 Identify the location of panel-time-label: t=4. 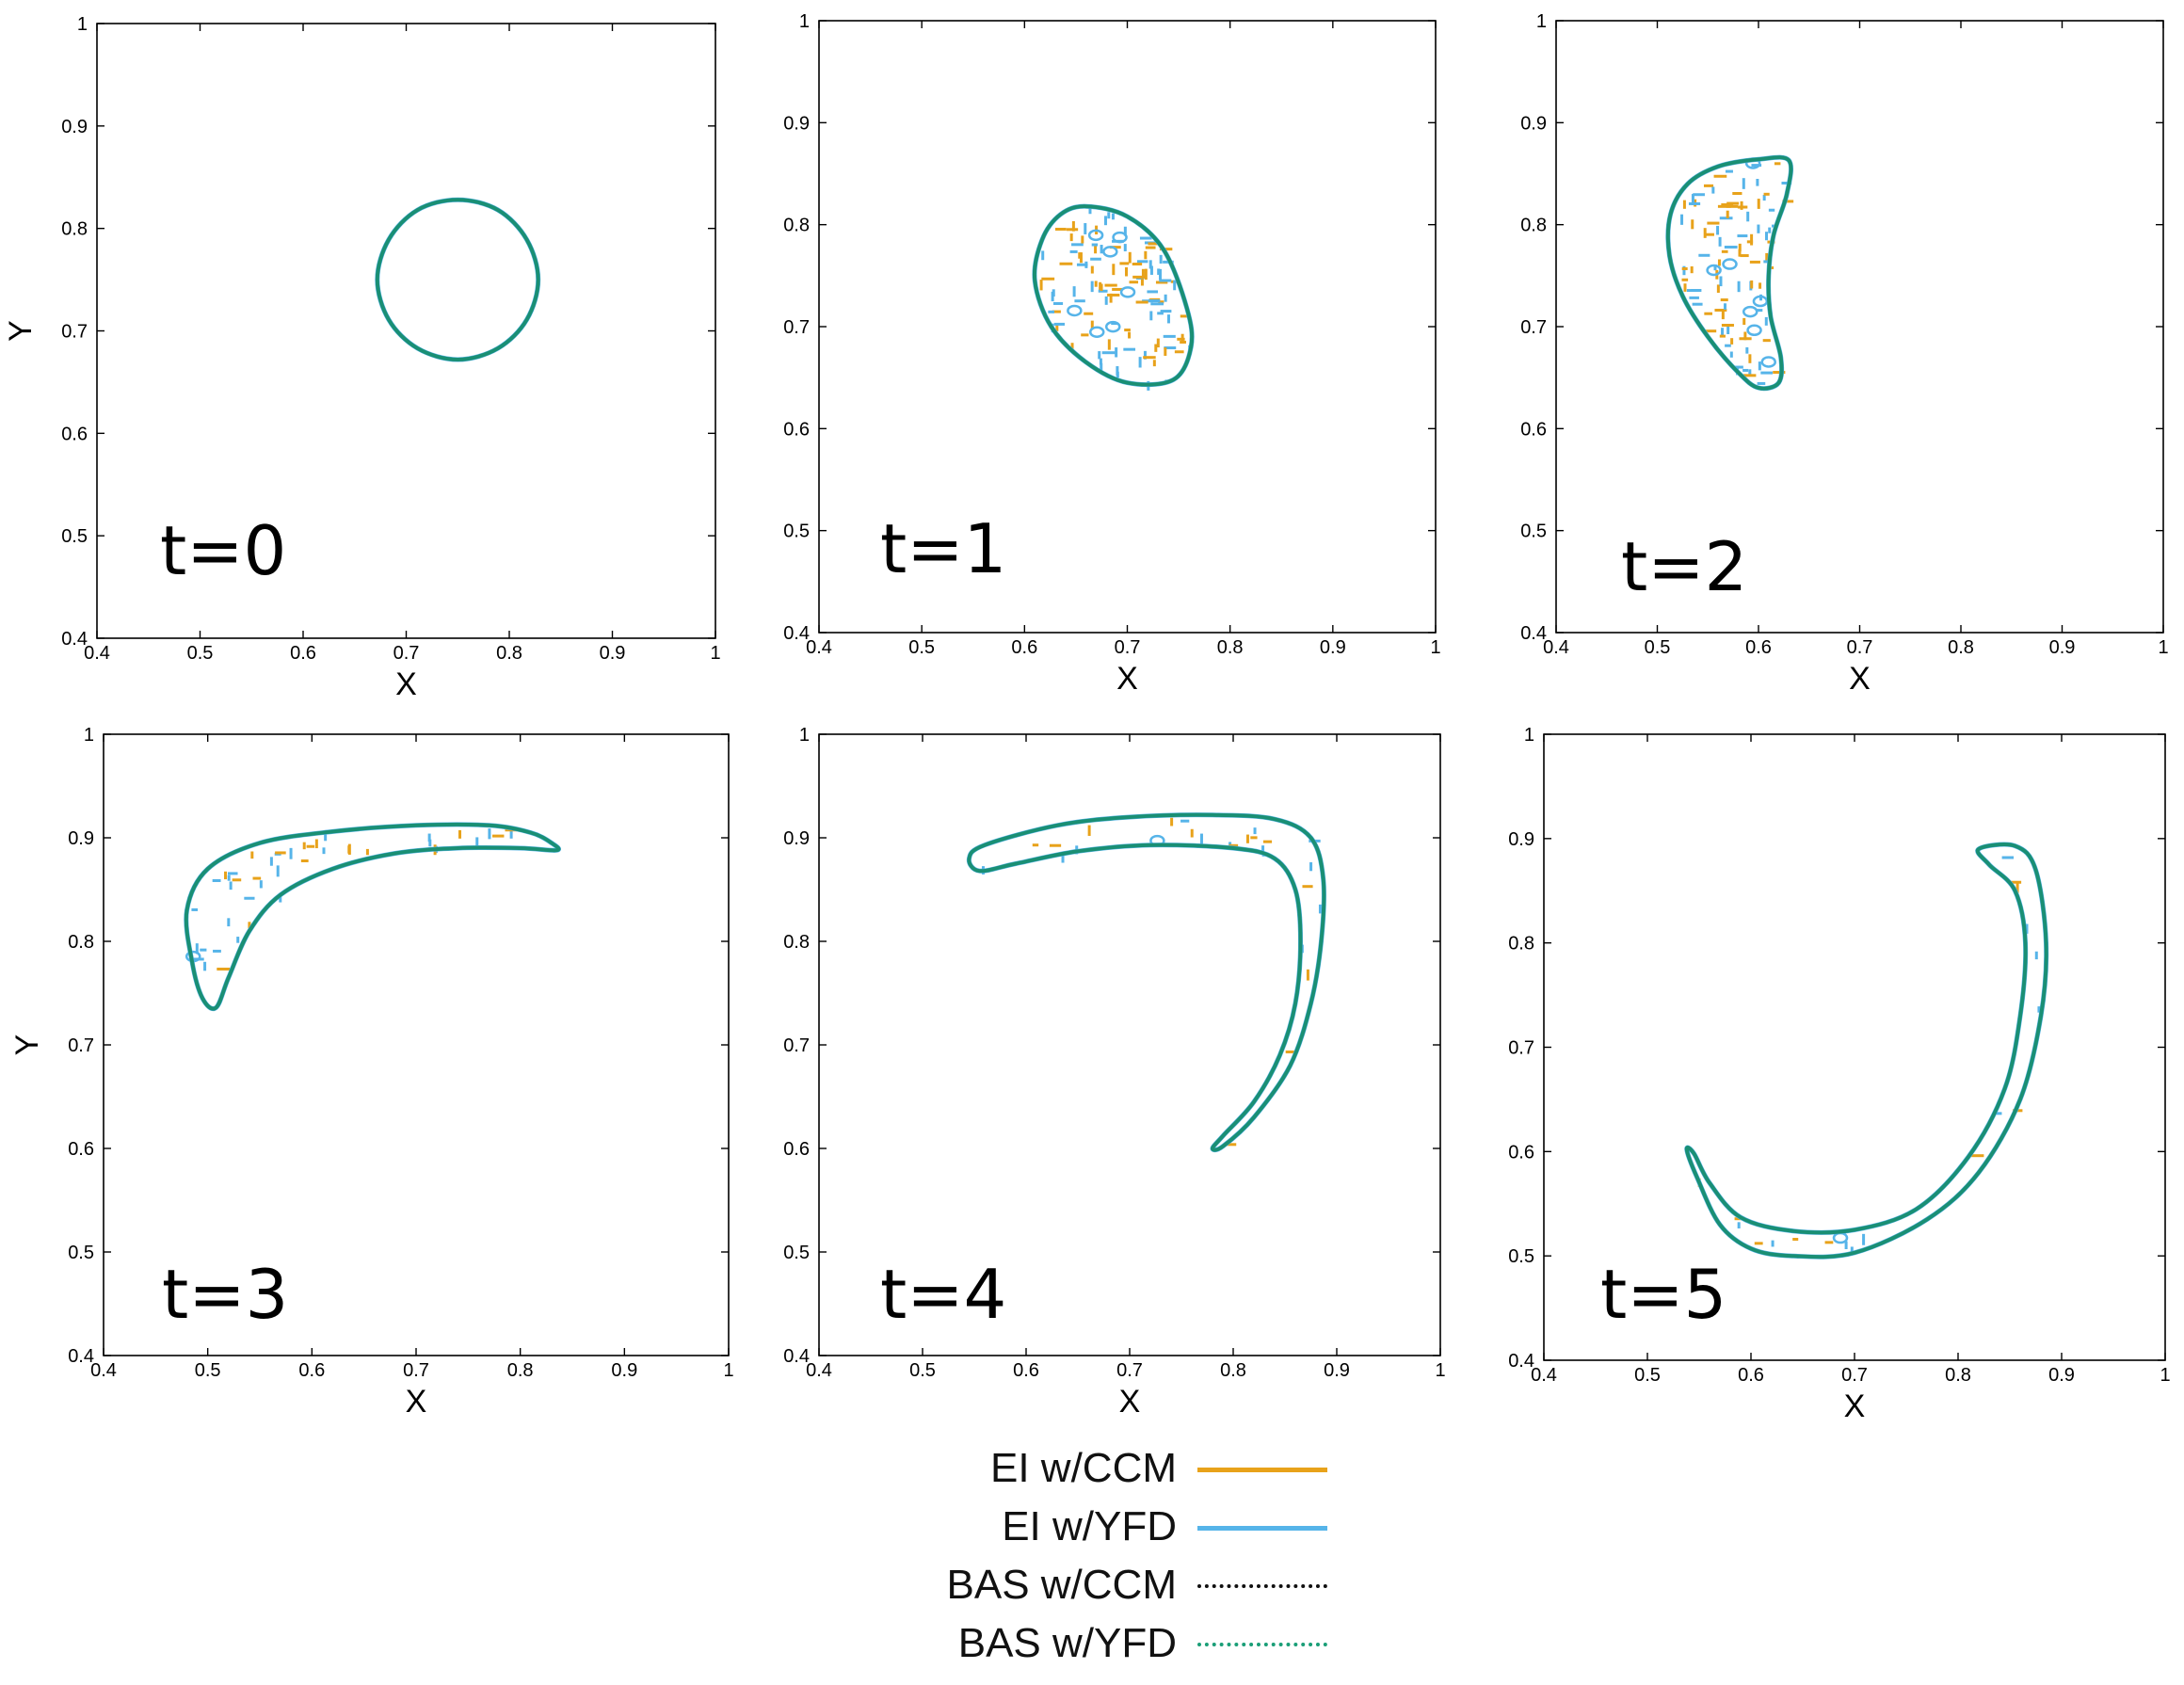
(943, 1294).